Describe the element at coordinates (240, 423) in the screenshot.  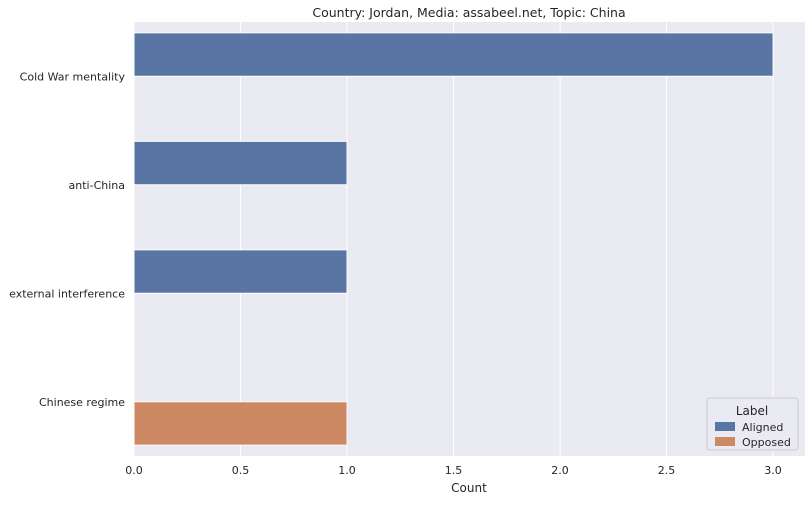
I see `bar-opposed` at that location.